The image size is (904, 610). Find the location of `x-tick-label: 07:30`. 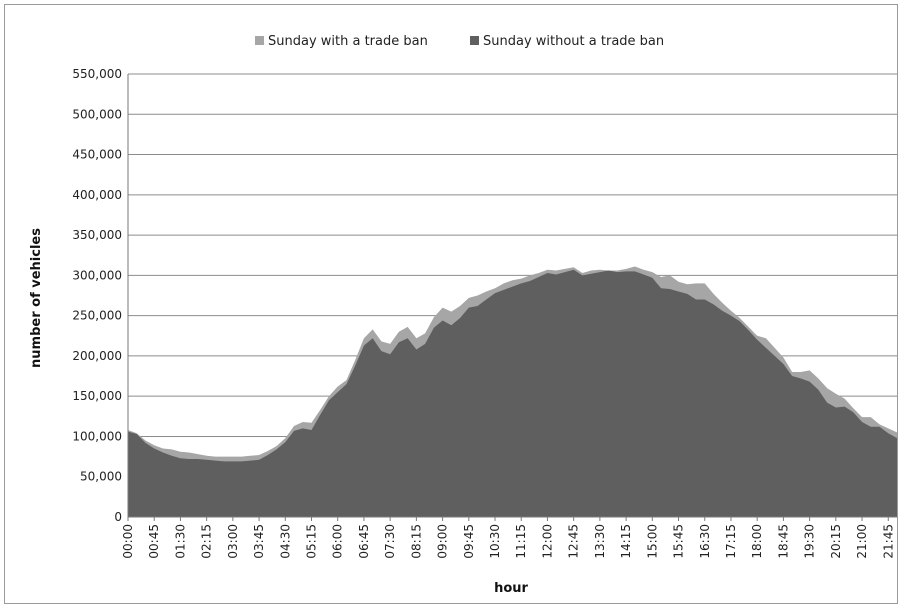

x-tick-label: 07:30 is located at coordinates (390, 541).